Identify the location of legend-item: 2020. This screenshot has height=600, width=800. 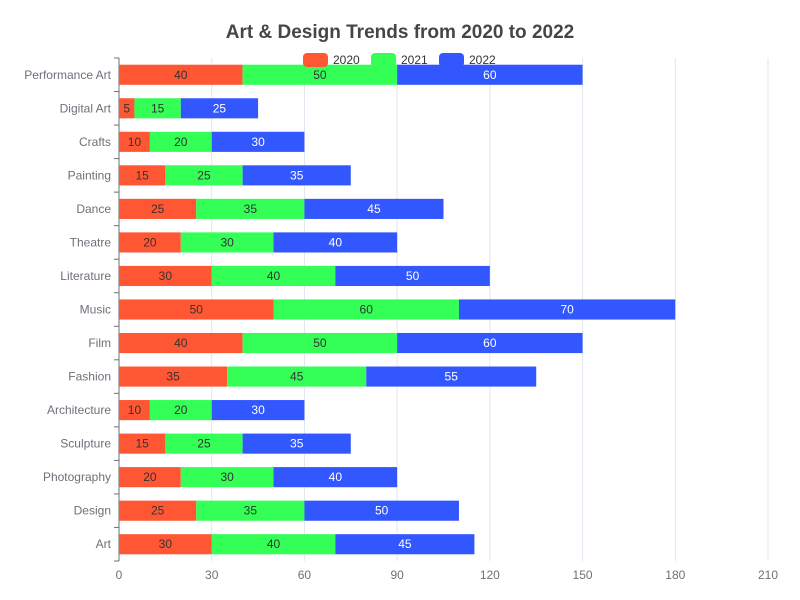
(331, 60).